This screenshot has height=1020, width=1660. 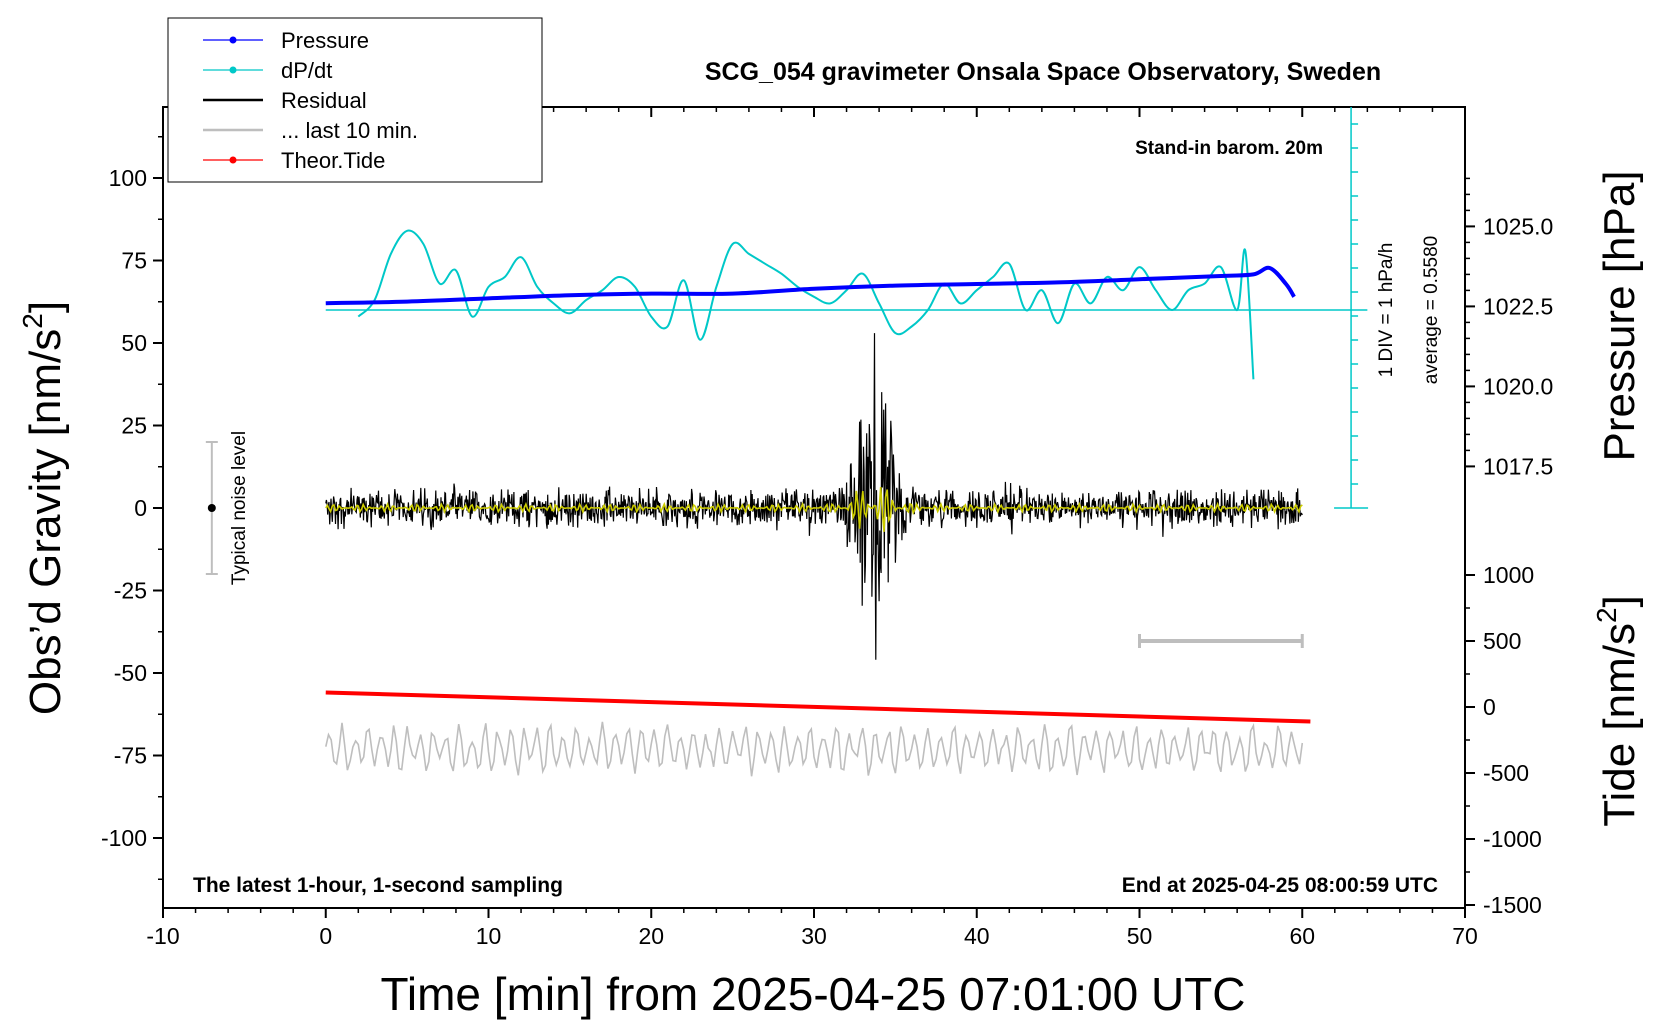 I want to click on pressure-series, so click(x=810, y=285).